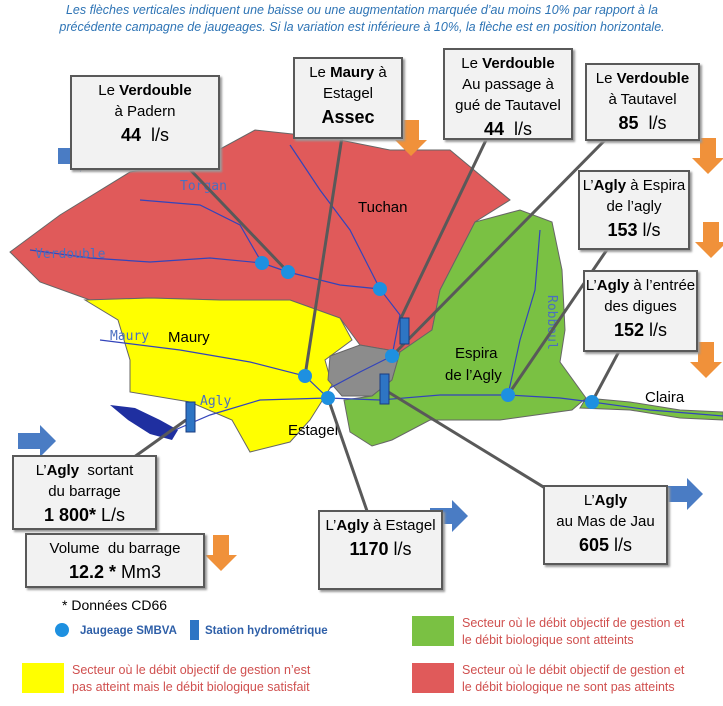  What do you see at coordinates (369, 549) in the screenshot?
I see `box-text: 1170` at bounding box center [369, 549].